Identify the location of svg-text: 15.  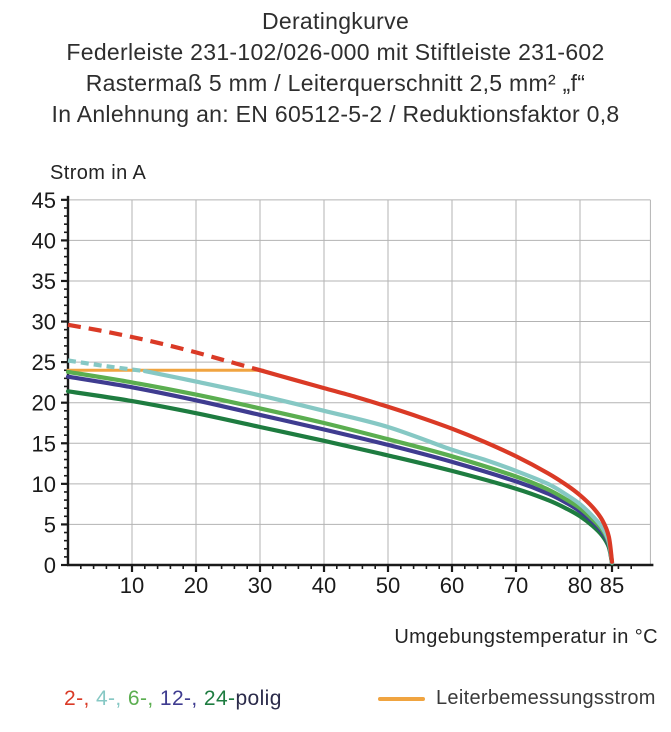
(44, 443).